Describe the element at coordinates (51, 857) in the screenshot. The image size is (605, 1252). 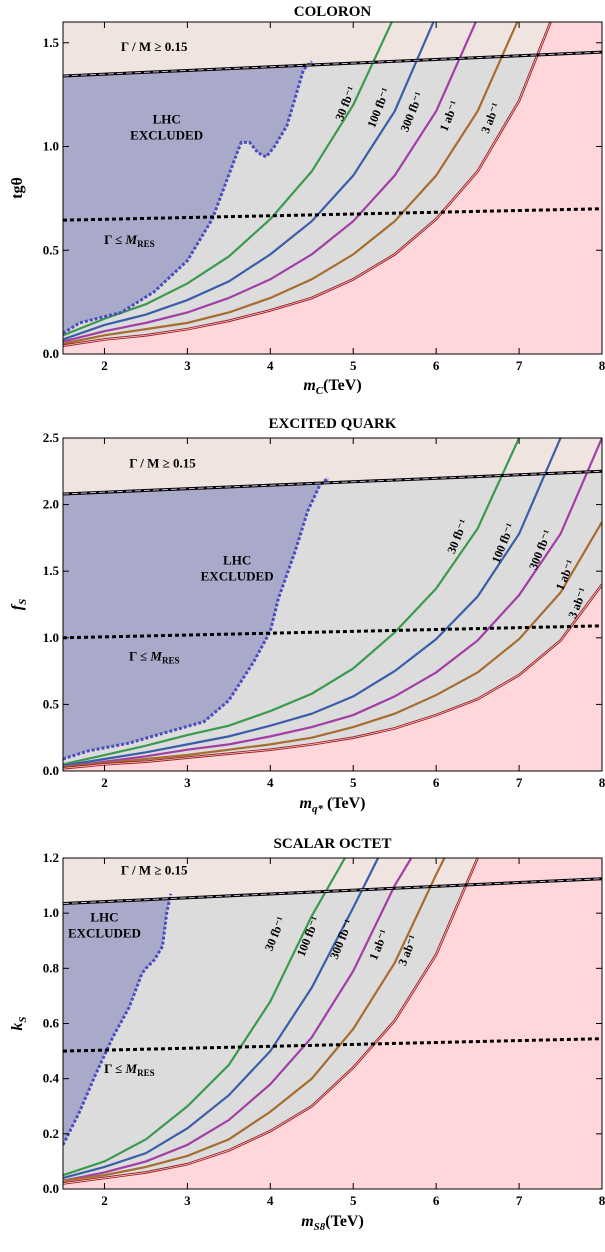
I see `y-tick-label: 1.2` at that location.